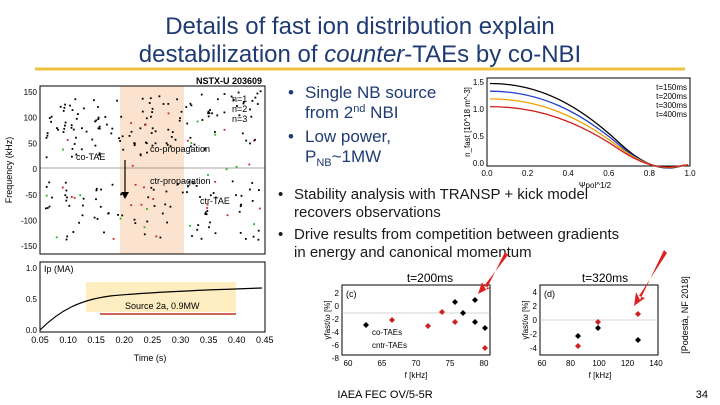 The width and height of the screenshot is (720, 405). Describe the element at coordinates (650, 173) in the screenshot. I see `tick-label: 0.8` at that location.